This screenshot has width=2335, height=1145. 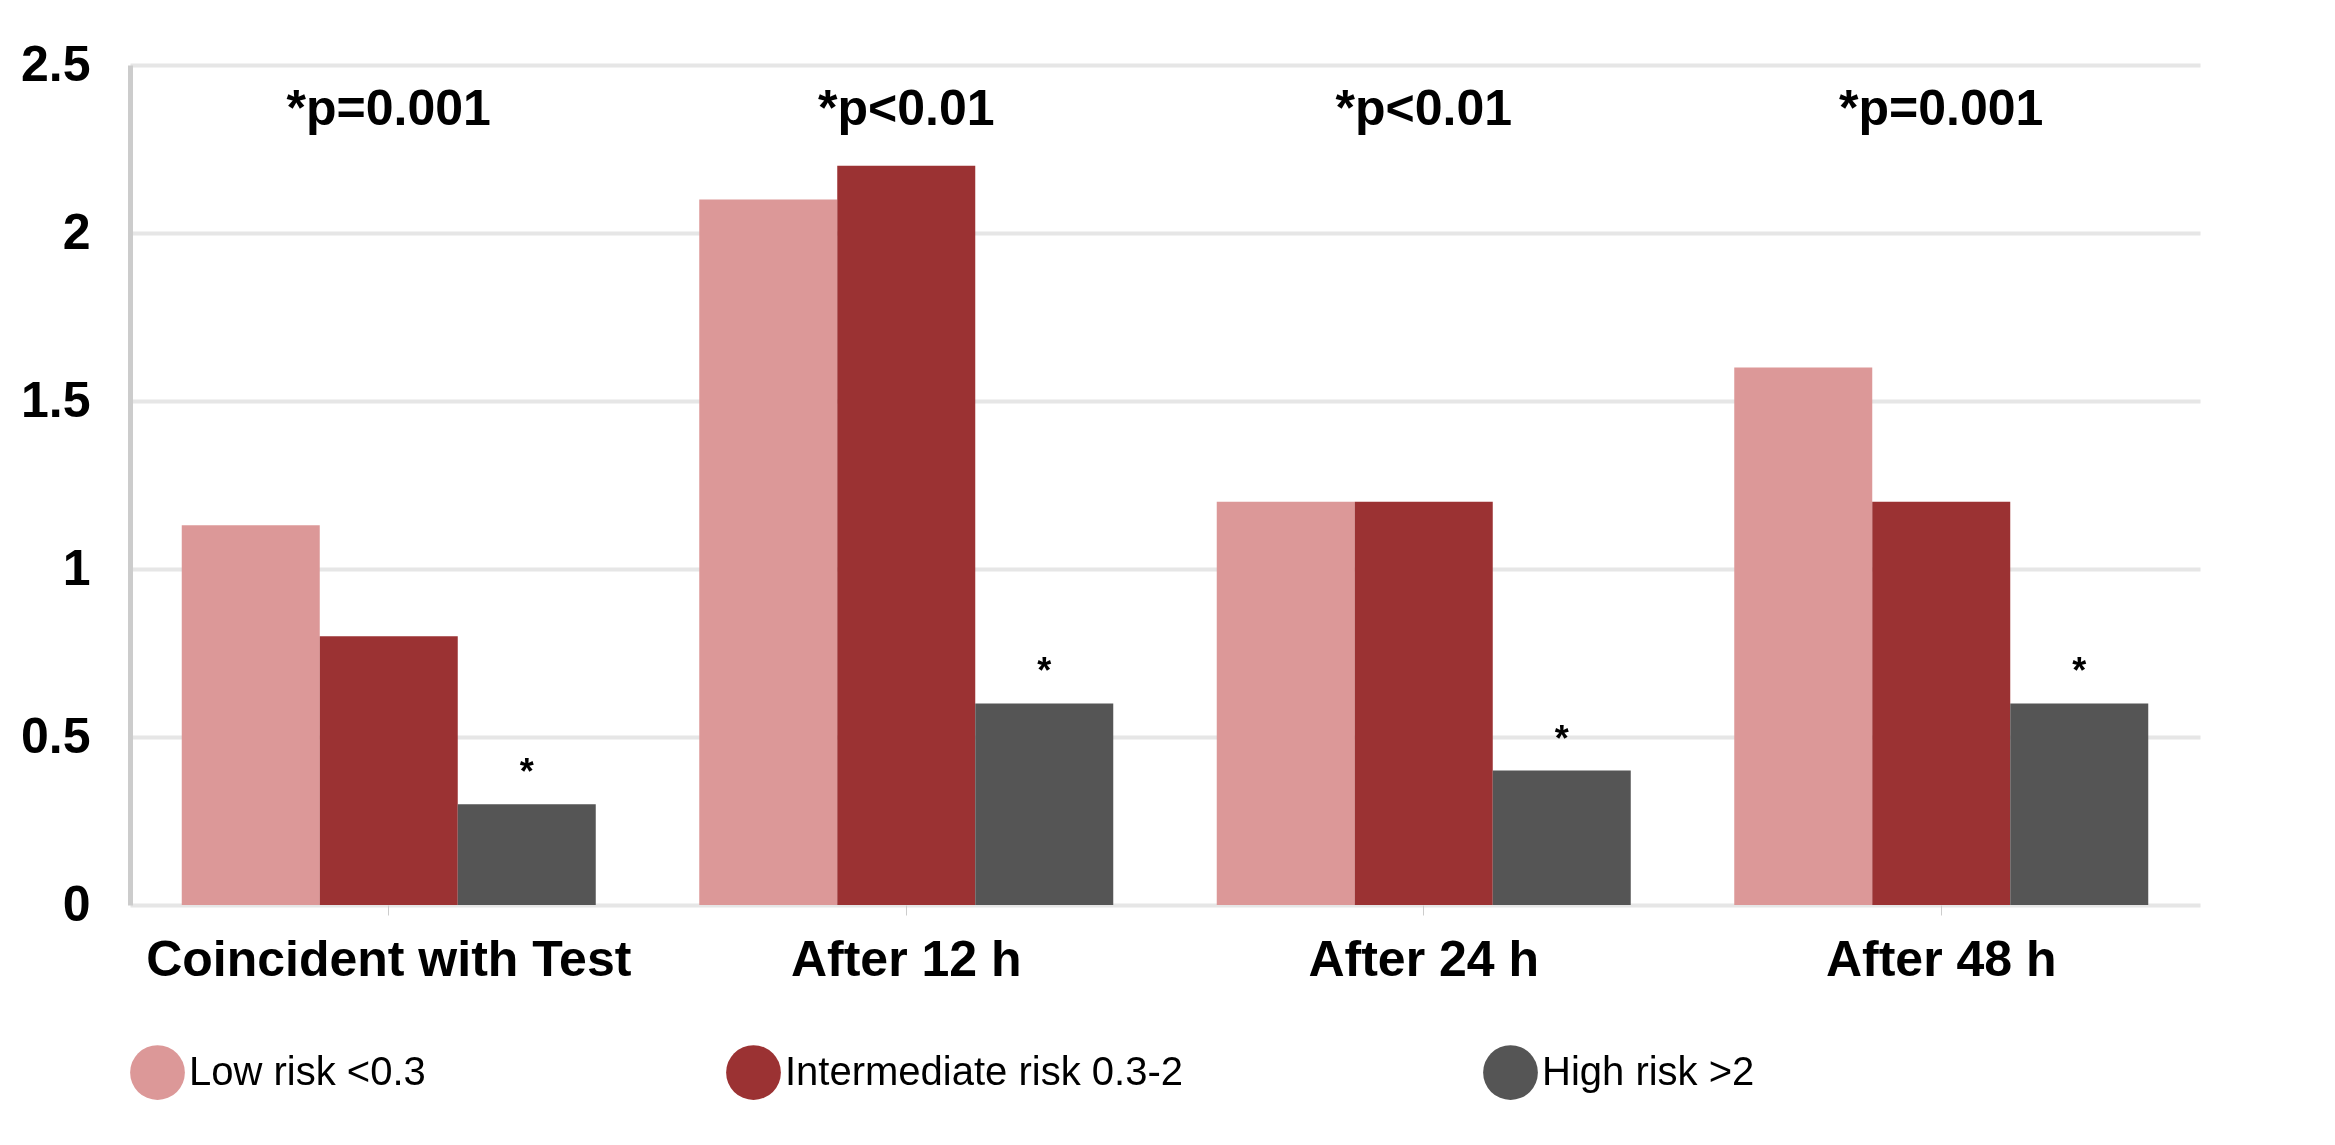 I want to click on x-tick-label: After 48 h, so click(x=1941, y=958).